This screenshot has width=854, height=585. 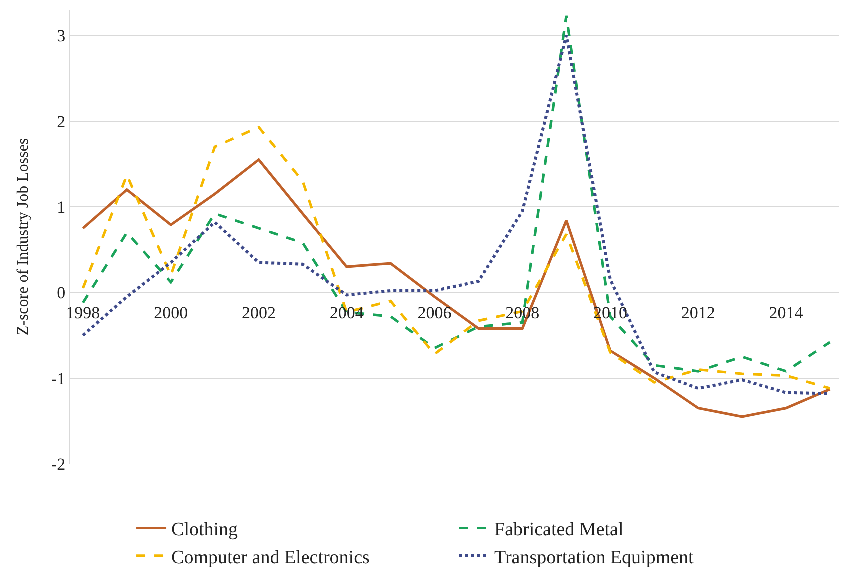 I want to click on y-tick-label: 0, so click(x=61, y=293).